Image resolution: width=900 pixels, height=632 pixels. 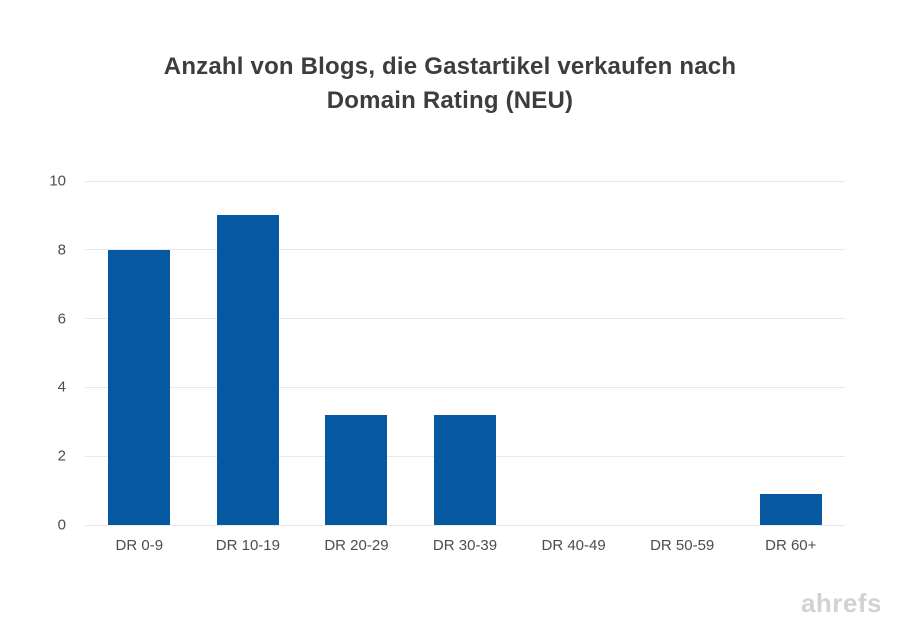 I want to click on y-tick-label: 4, so click(x=61, y=387).